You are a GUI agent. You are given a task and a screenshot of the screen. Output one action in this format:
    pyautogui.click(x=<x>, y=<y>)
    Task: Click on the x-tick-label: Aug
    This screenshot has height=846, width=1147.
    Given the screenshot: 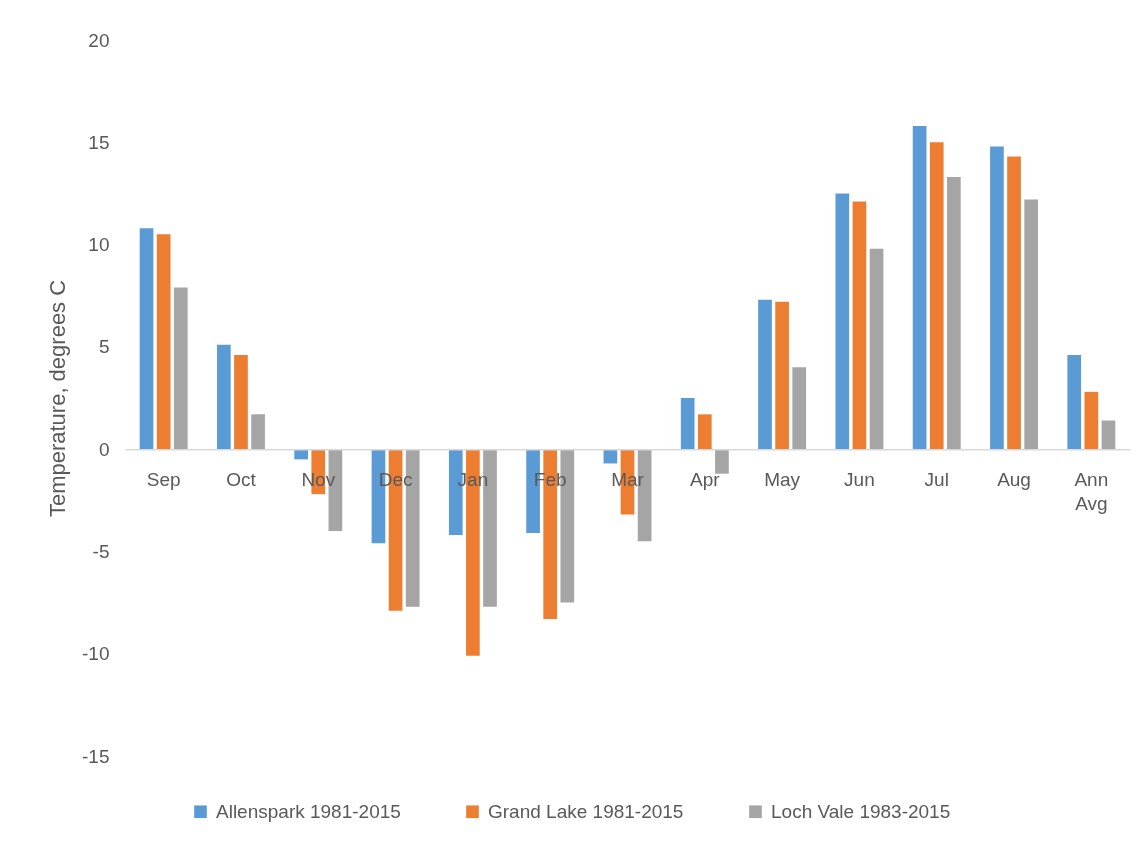 What is the action you would take?
    pyautogui.click(x=1014, y=479)
    